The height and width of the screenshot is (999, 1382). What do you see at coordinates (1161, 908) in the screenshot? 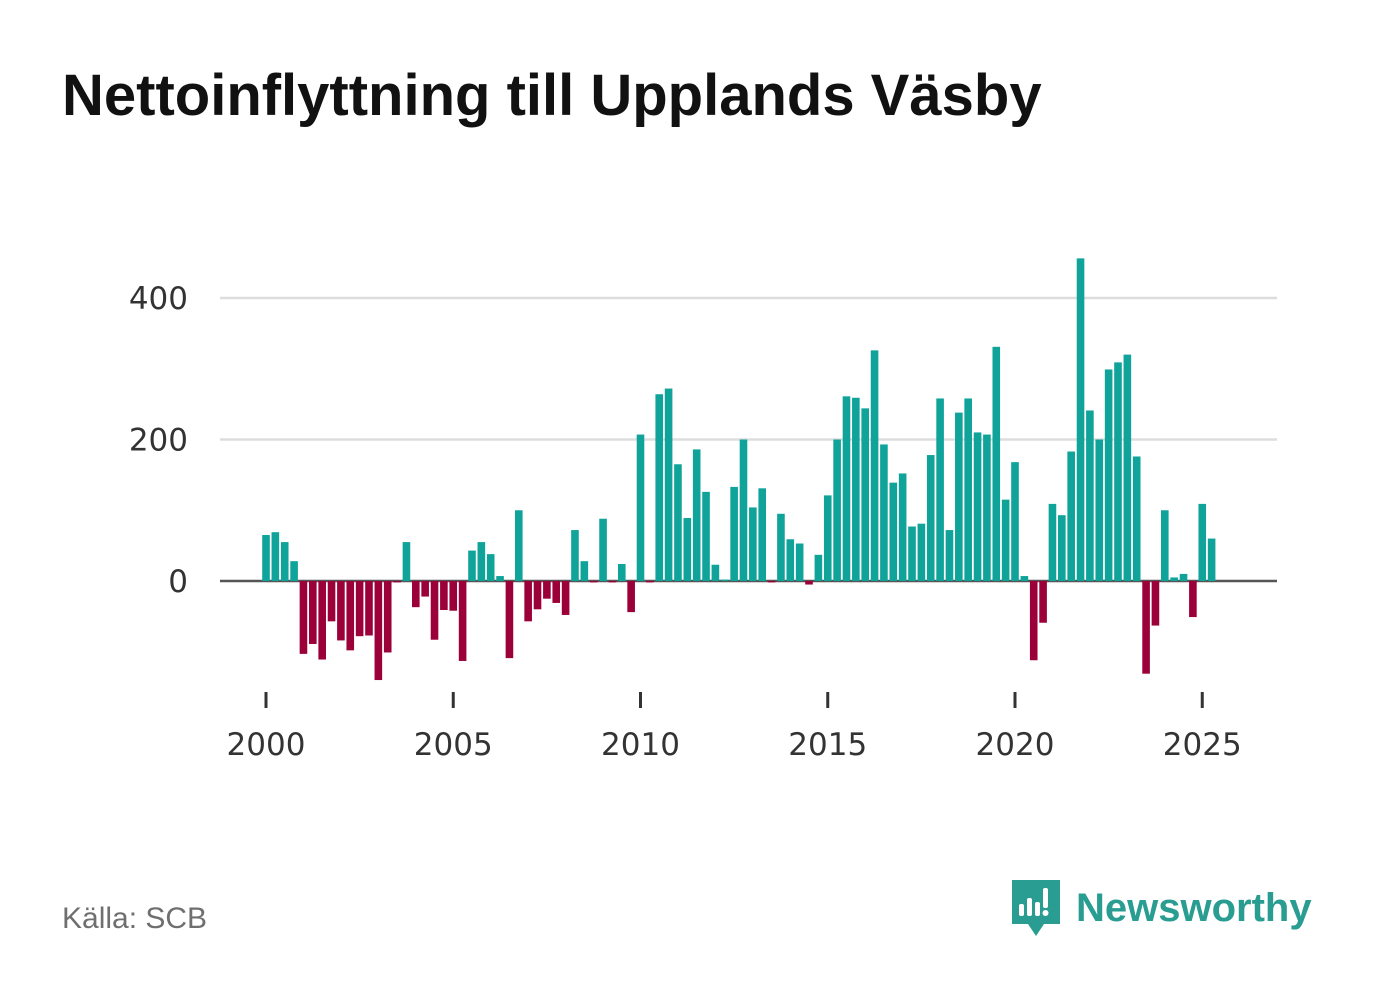
I see `newsworthy-logo: Newsworthy` at bounding box center [1161, 908].